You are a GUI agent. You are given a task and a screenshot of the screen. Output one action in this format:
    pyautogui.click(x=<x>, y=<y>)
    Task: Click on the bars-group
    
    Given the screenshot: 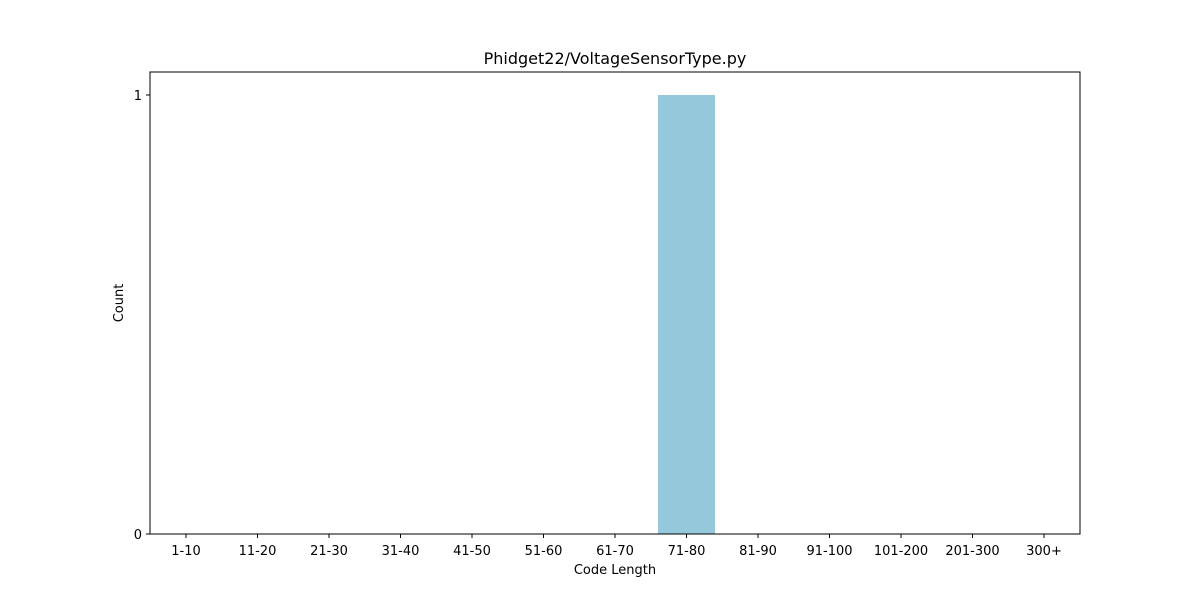 What is the action you would take?
    pyautogui.click(x=686, y=314)
    